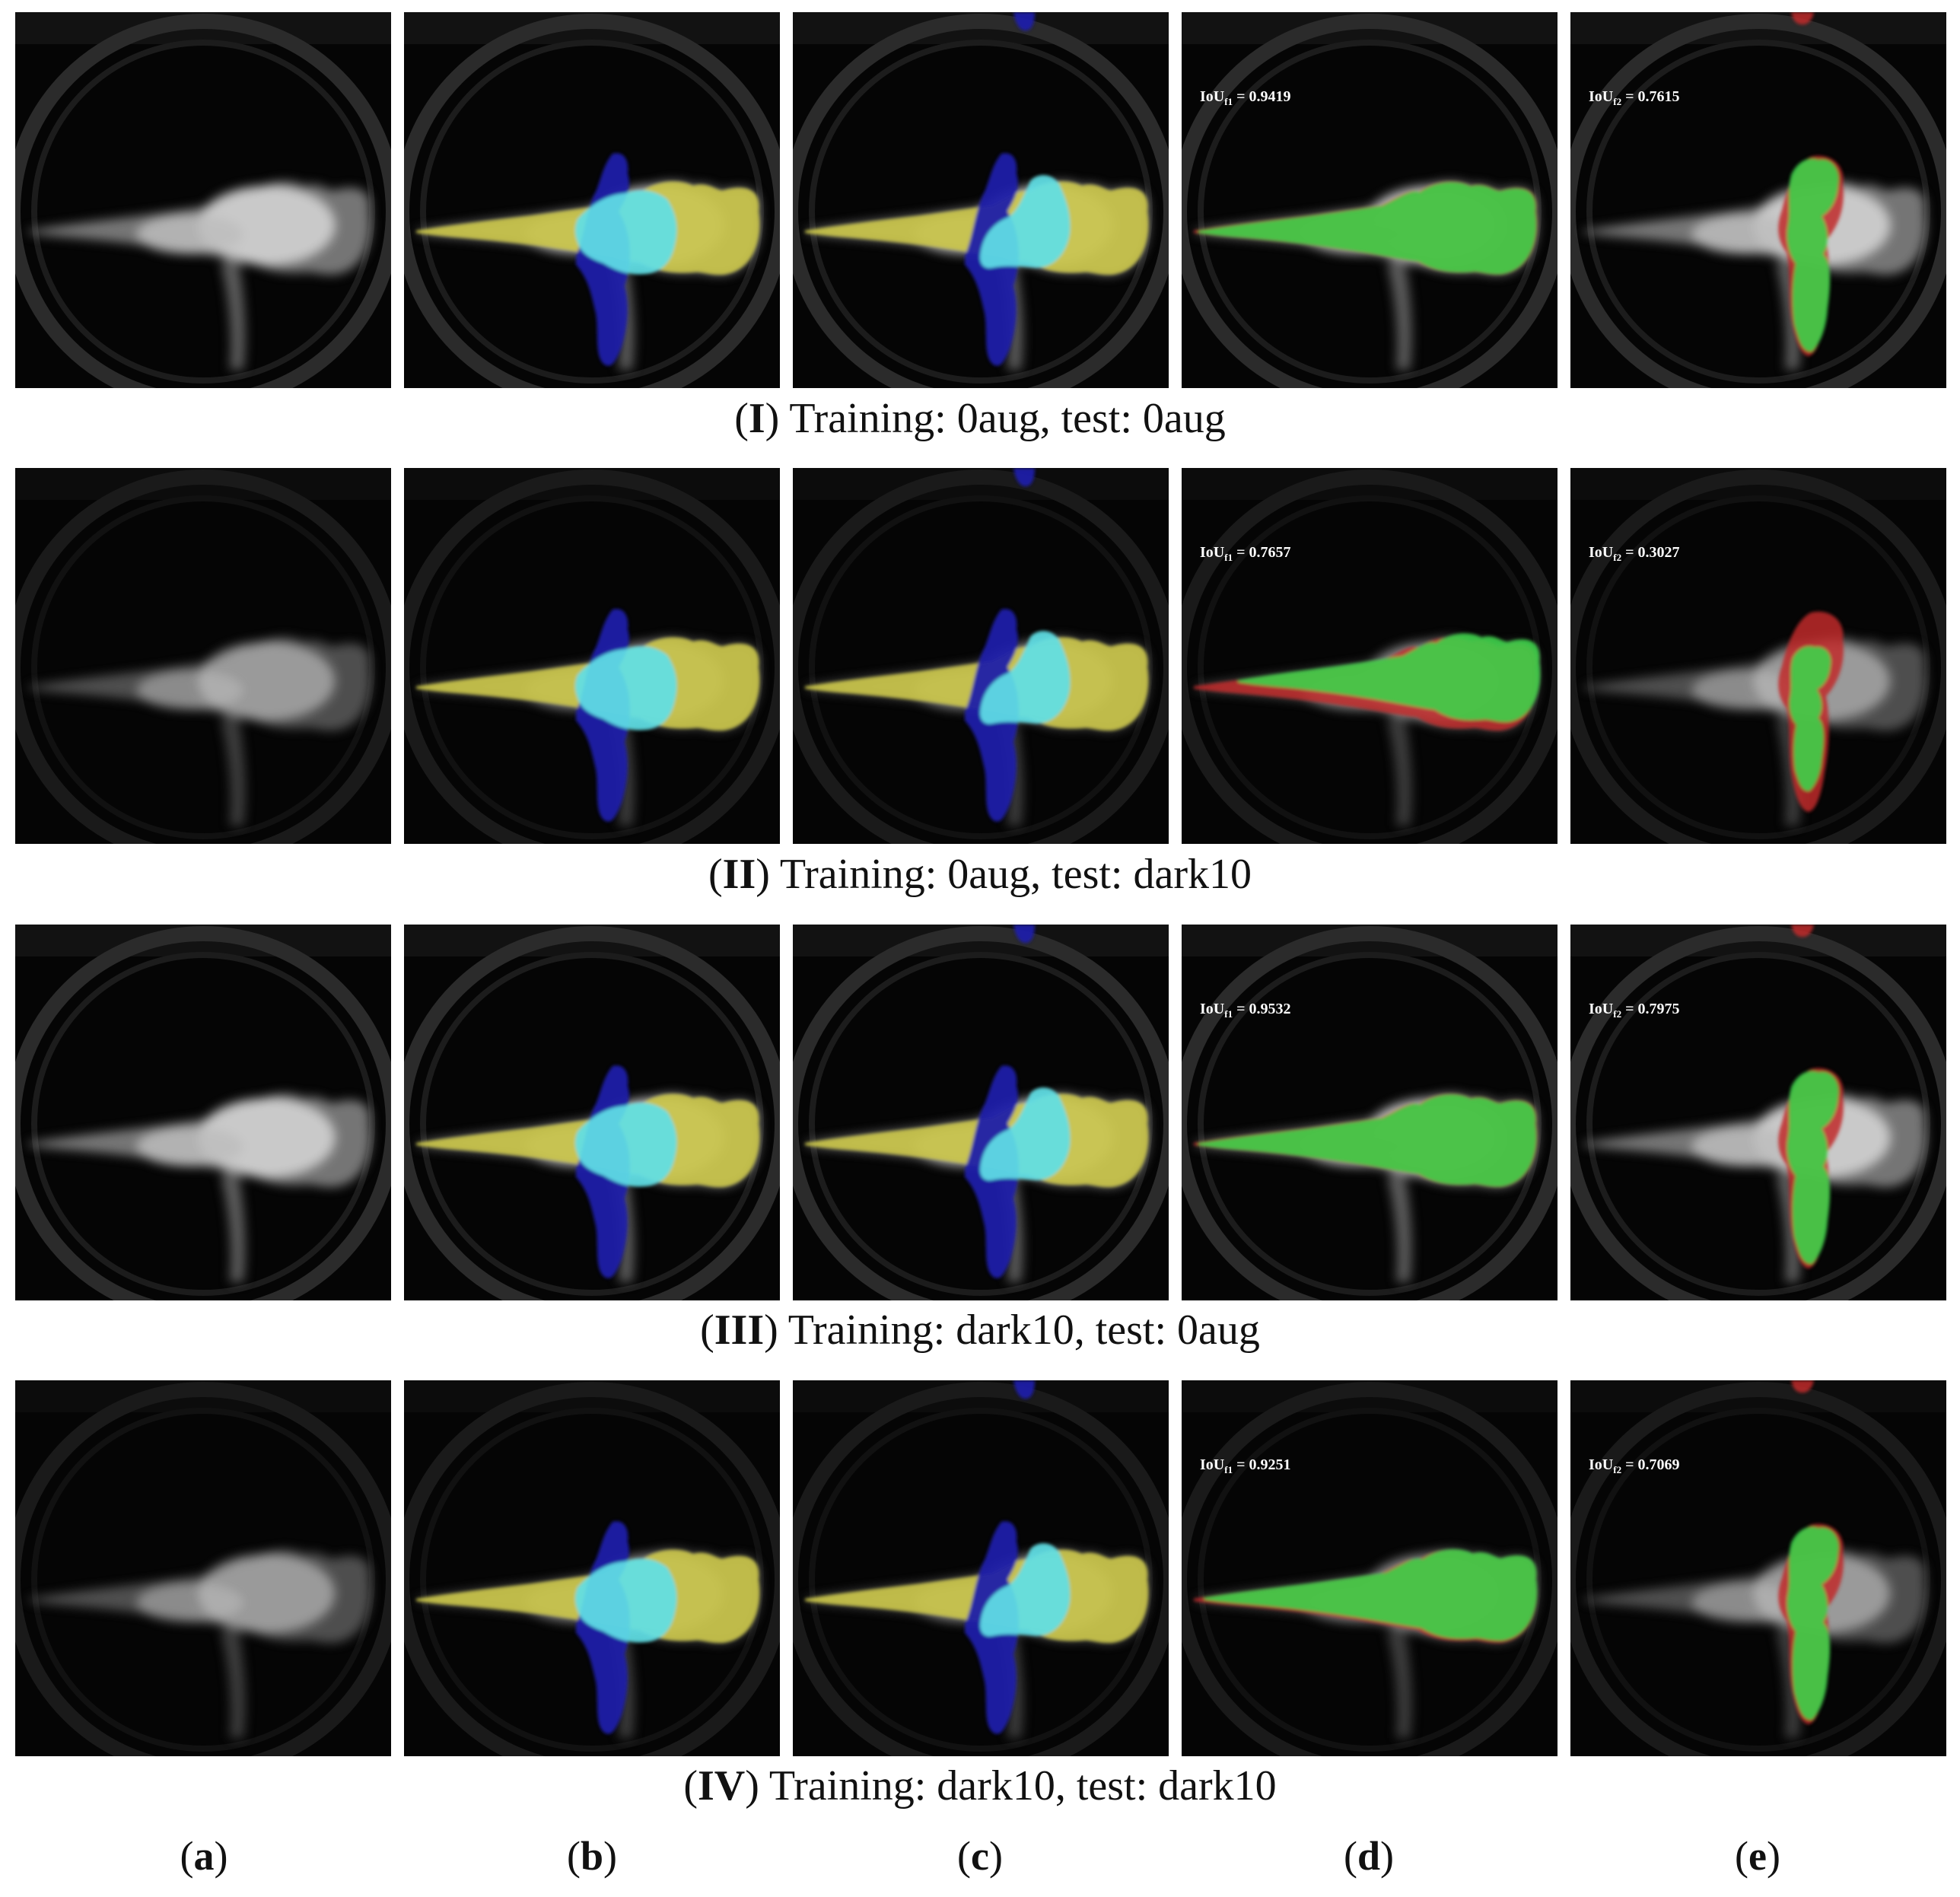 The image size is (1960, 1897). I want to click on input-image-row-ii, so click(203, 656).